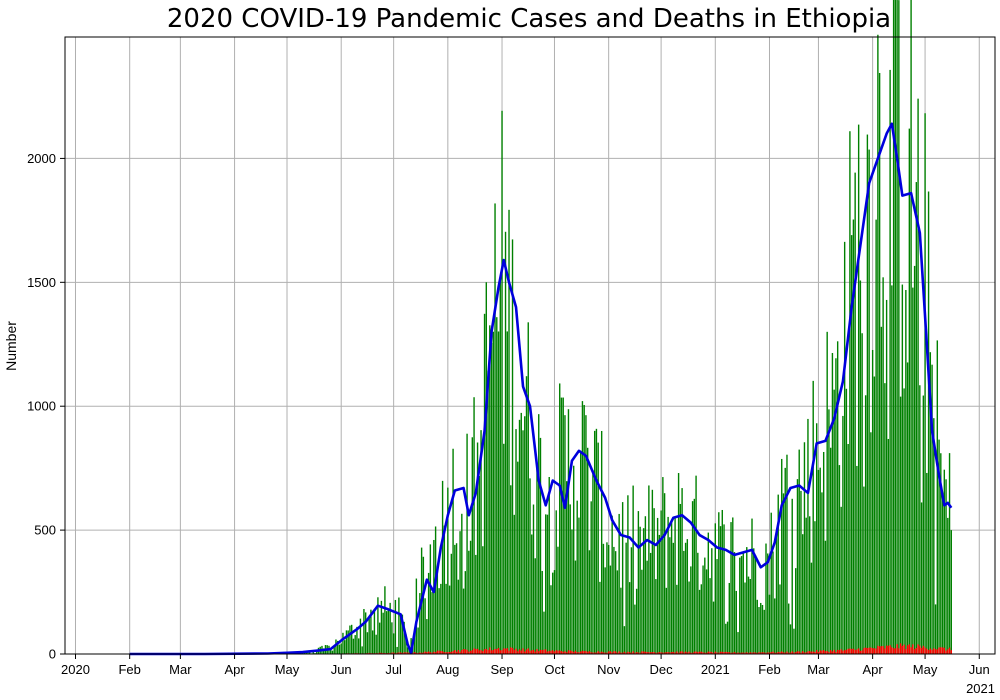  What do you see at coordinates (41, 282) in the screenshot?
I see `y-tick-label: 1500` at bounding box center [41, 282].